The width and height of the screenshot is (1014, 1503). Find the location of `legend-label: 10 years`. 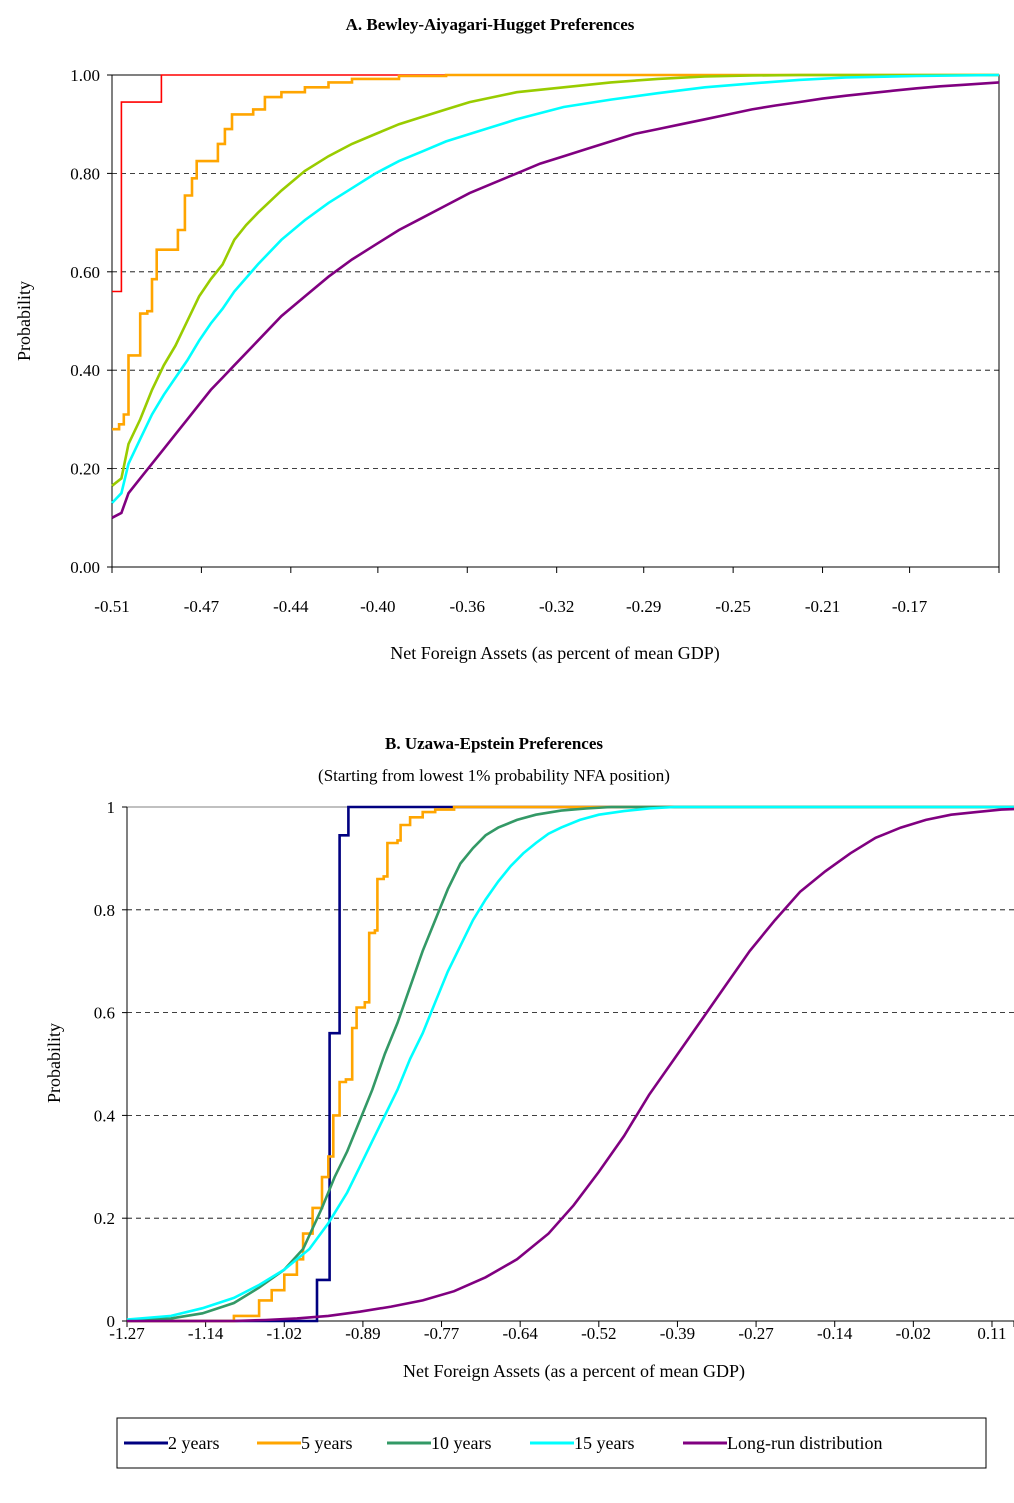

legend-label: 10 years is located at coordinates (461, 1443).